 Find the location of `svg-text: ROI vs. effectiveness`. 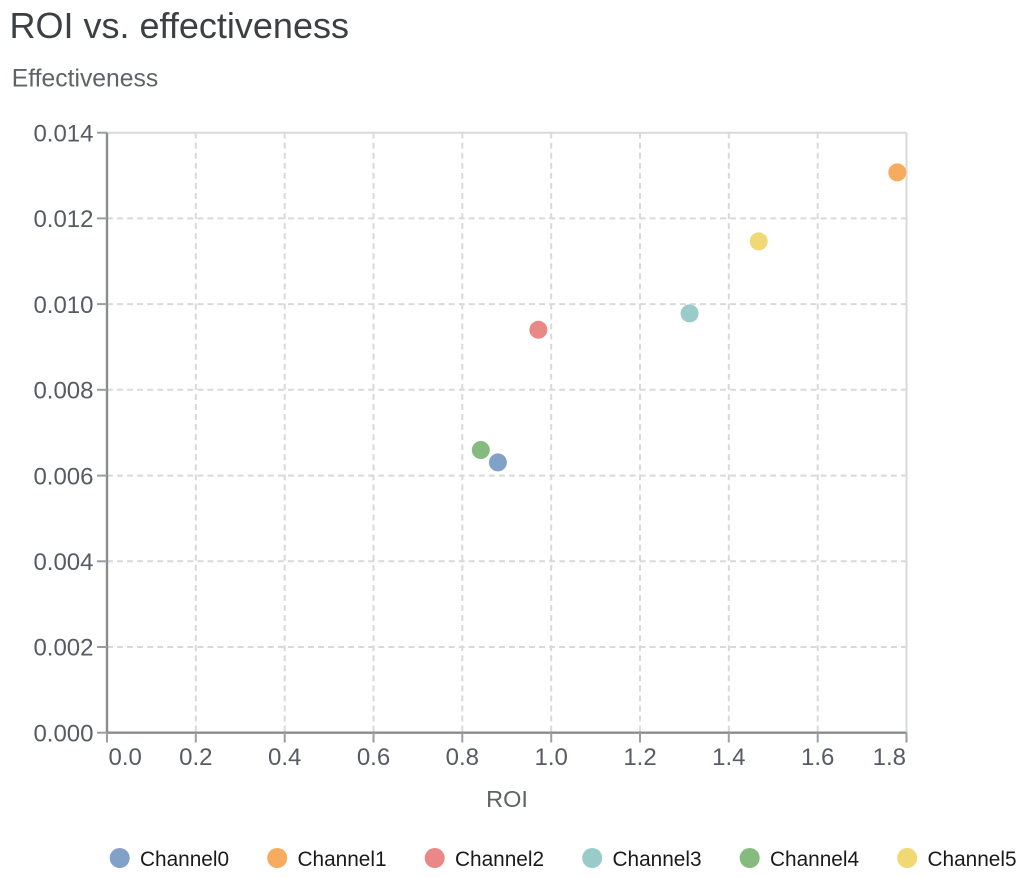

svg-text: ROI vs. effectiveness is located at coordinates (179, 25).